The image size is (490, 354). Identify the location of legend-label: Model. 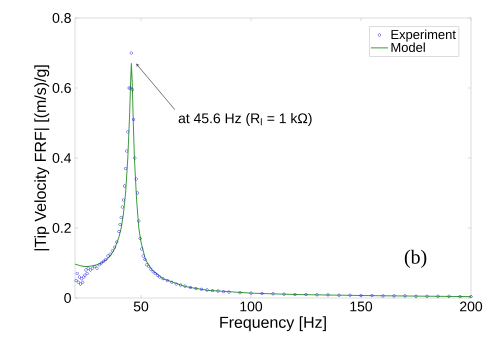
(408, 47).